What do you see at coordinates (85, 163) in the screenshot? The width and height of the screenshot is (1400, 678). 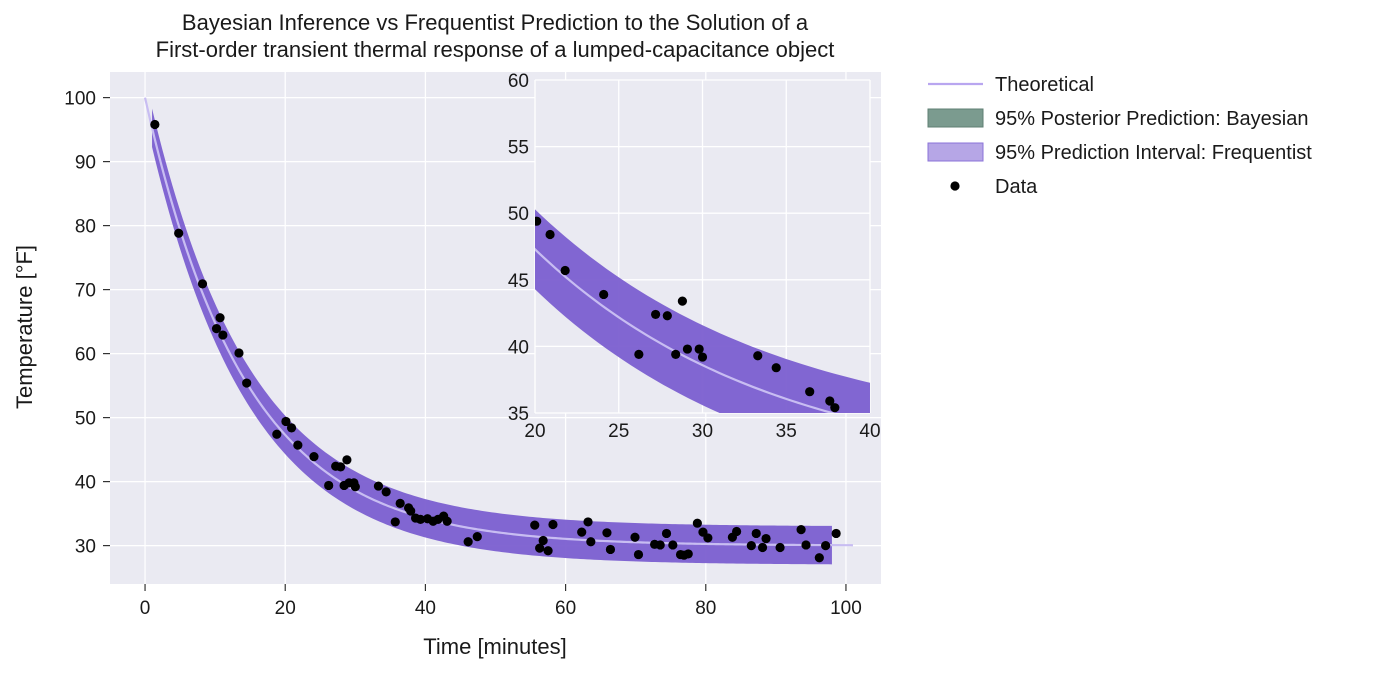 I see `main-y-tick-label: 90` at bounding box center [85, 163].